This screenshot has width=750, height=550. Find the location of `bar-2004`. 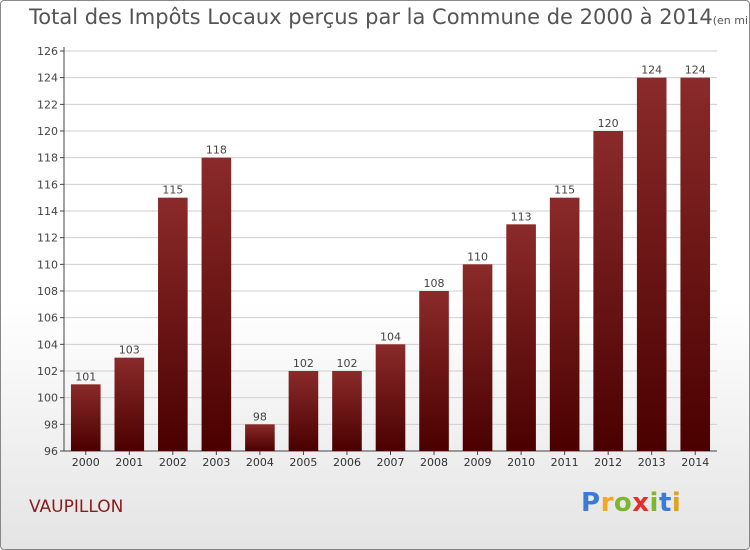

bar-2004 is located at coordinates (260, 437).